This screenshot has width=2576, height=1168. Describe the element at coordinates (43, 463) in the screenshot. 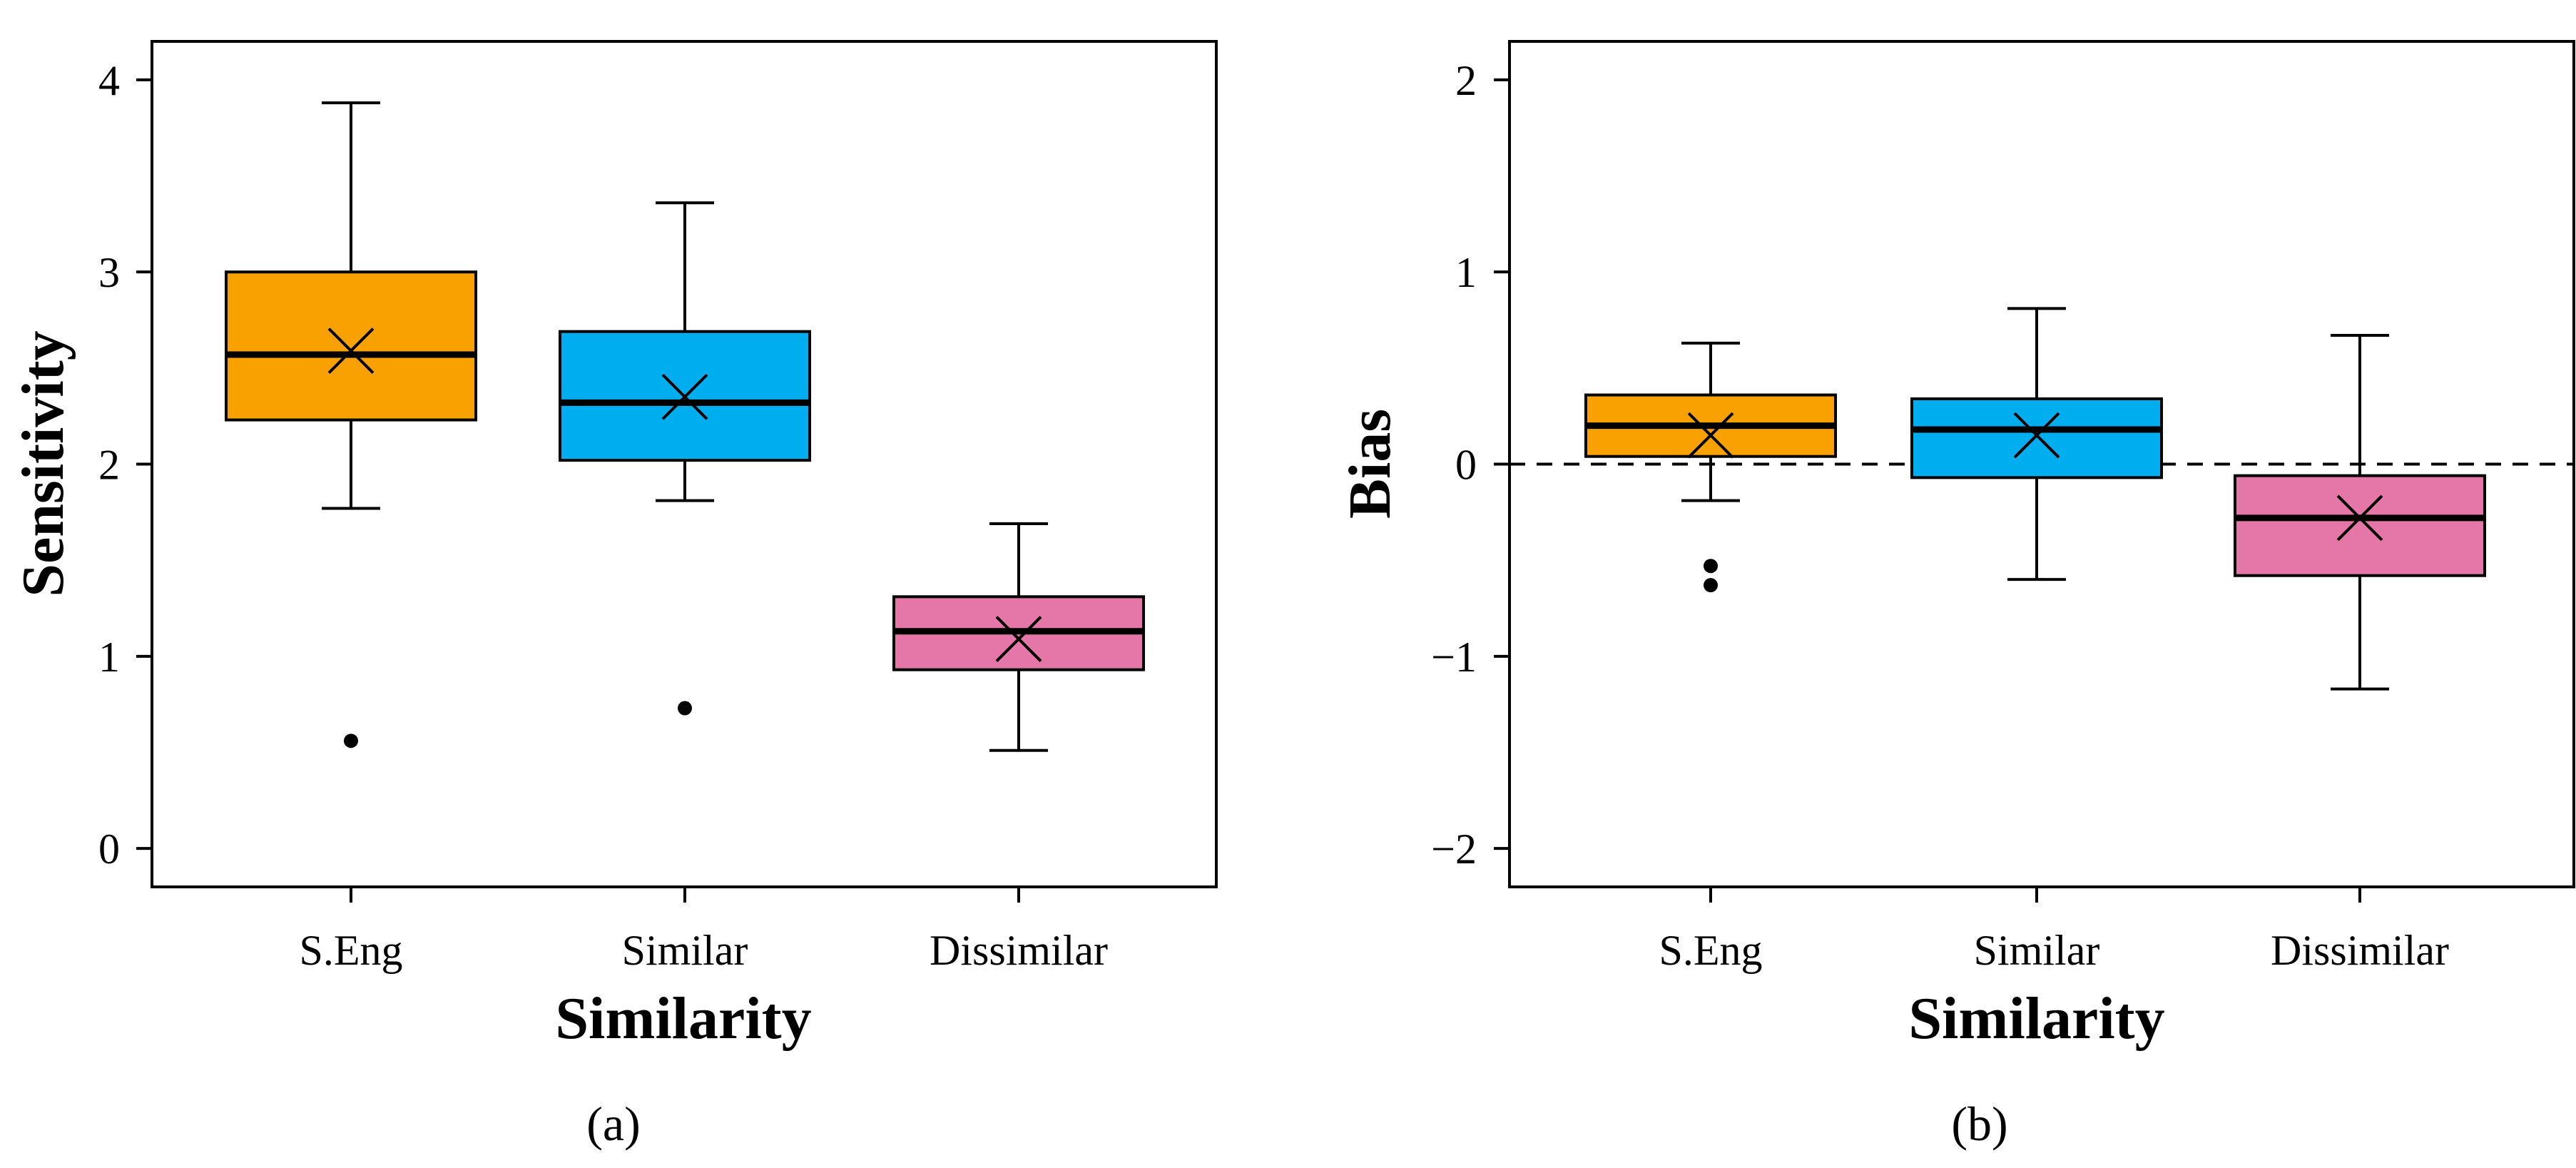

I see `y-axis-title: Sensitivity` at that location.